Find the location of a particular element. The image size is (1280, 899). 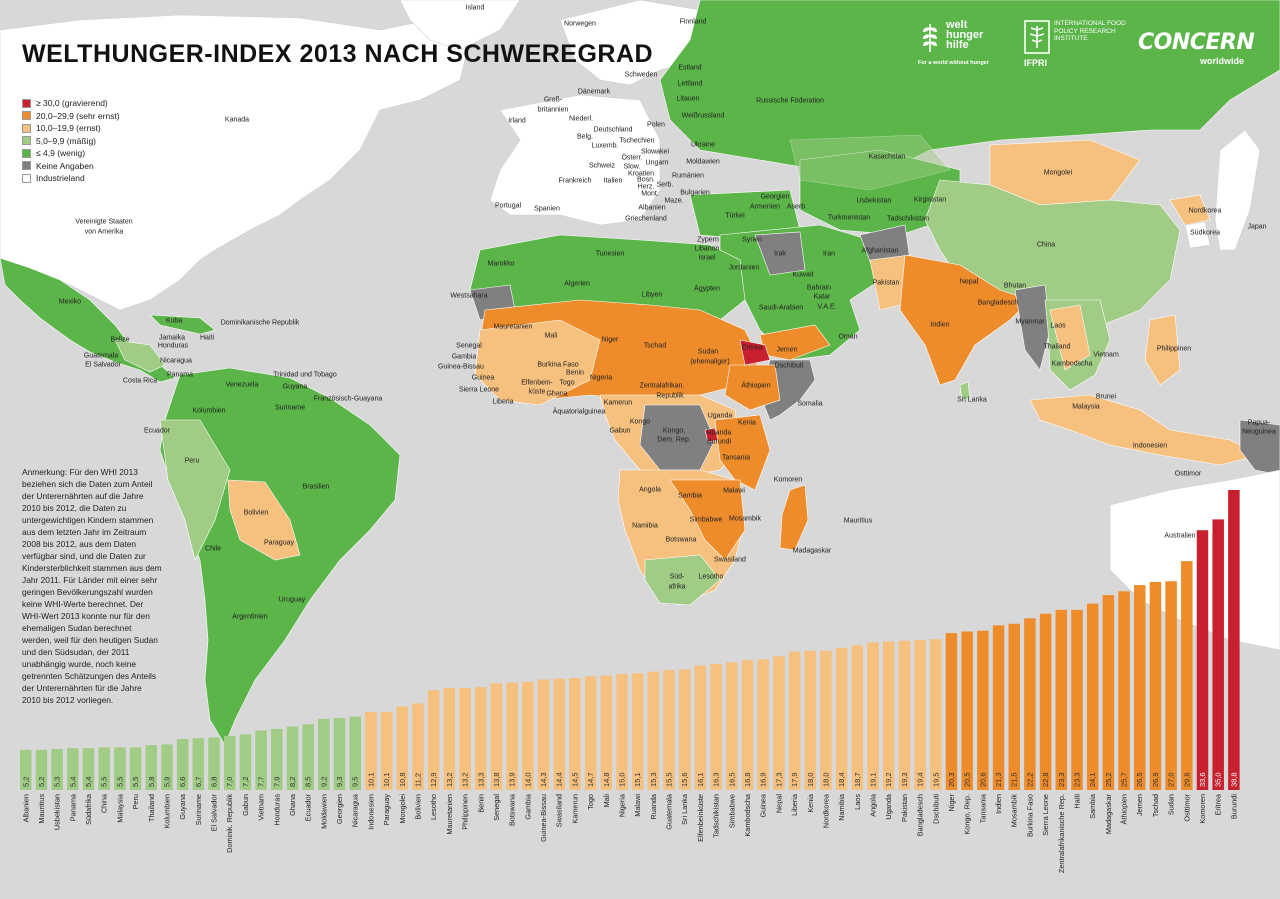

map-label: (ehemaliger) is located at coordinates (710, 362).